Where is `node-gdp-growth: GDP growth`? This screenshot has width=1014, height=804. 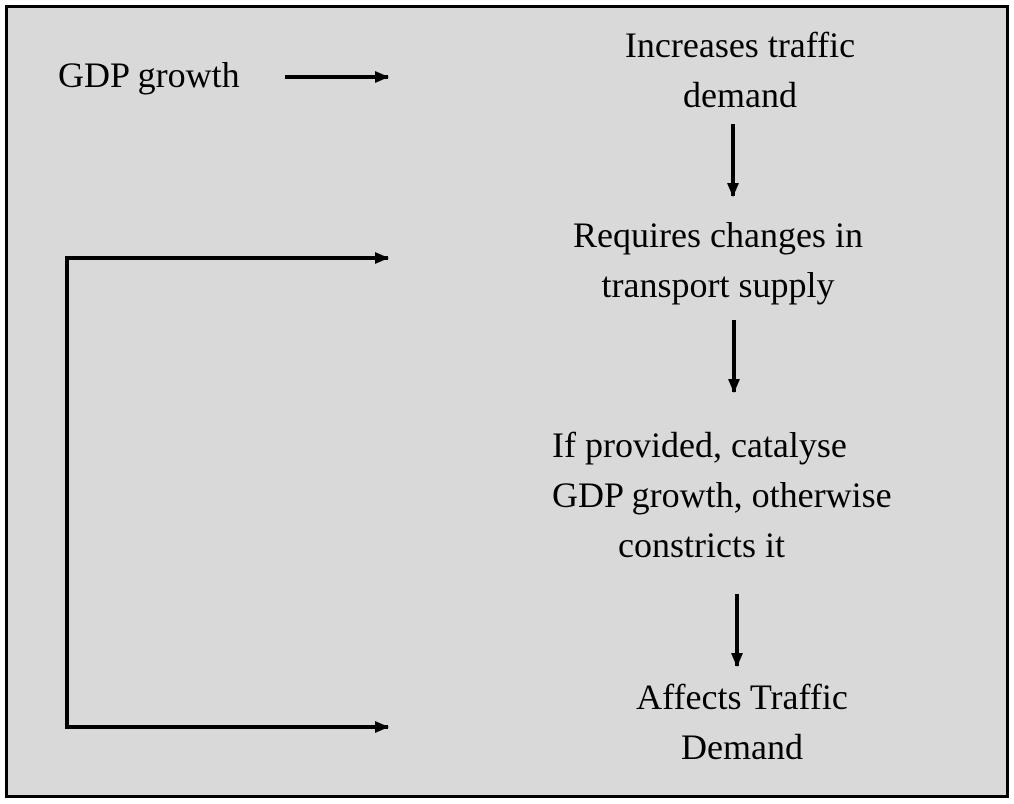 node-gdp-growth: GDP growth is located at coordinates (149, 75).